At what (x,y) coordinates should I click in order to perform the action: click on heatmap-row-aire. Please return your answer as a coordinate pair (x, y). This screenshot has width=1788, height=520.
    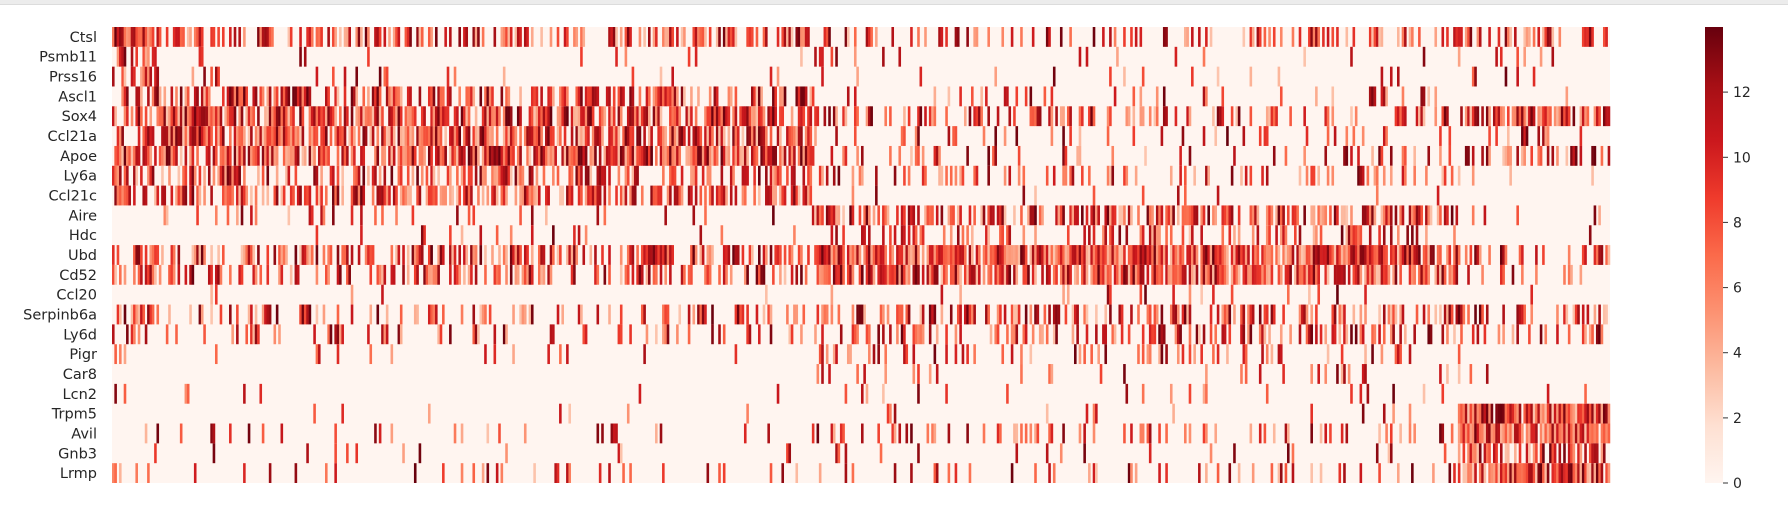
    Looking at the image, I should click on (882, 215).